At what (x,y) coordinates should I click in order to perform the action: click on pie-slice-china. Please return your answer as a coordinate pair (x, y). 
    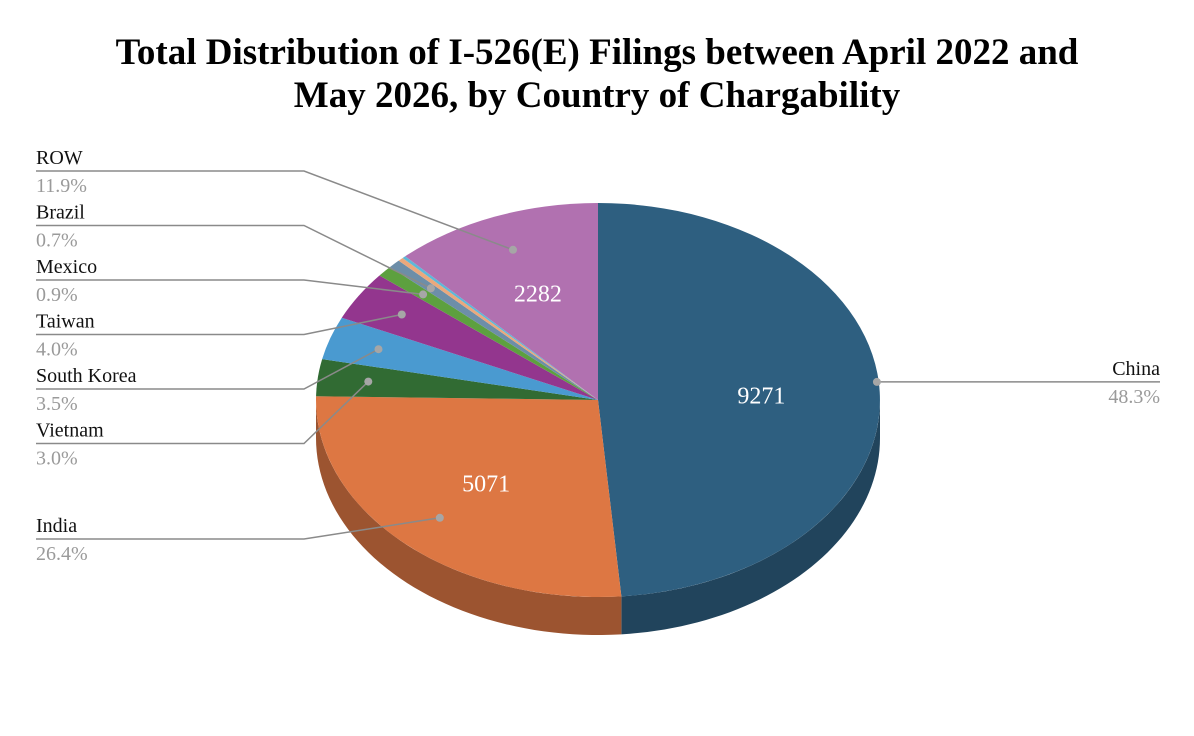
    Looking at the image, I should click on (739, 400).